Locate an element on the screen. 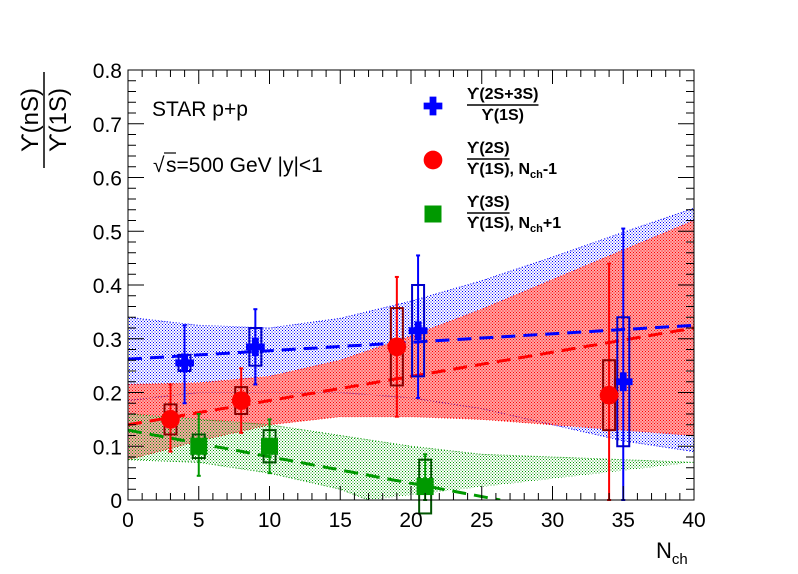 Image resolution: width=798 pixels, height=574 pixels. legend-entry-s2s: ϒ(2S) ϒ(1S), Nch-1 is located at coordinates (490, 160).